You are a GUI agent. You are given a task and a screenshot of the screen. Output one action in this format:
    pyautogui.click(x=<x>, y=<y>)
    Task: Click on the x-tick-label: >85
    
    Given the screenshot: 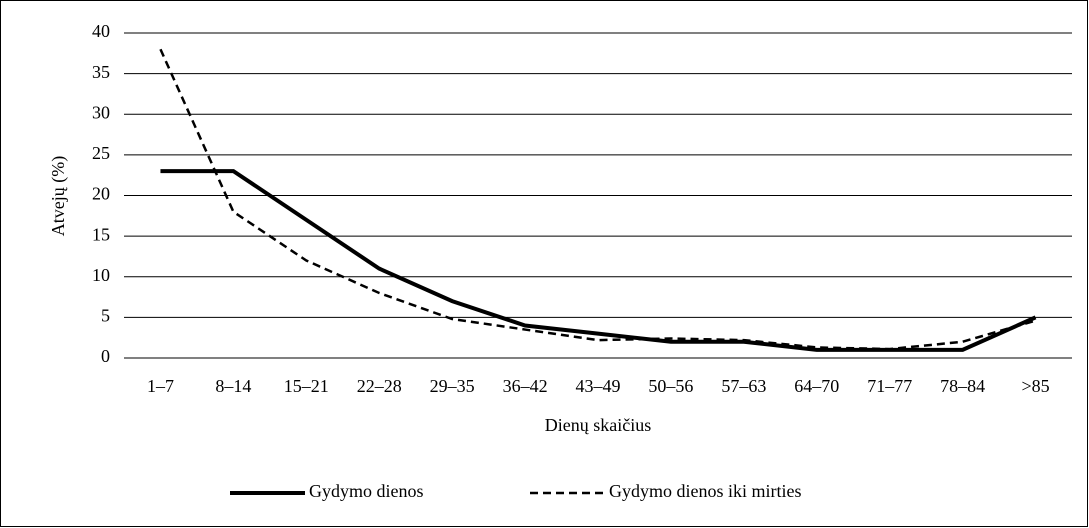 What is the action you would take?
    pyautogui.click(x=1035, y=386)
    